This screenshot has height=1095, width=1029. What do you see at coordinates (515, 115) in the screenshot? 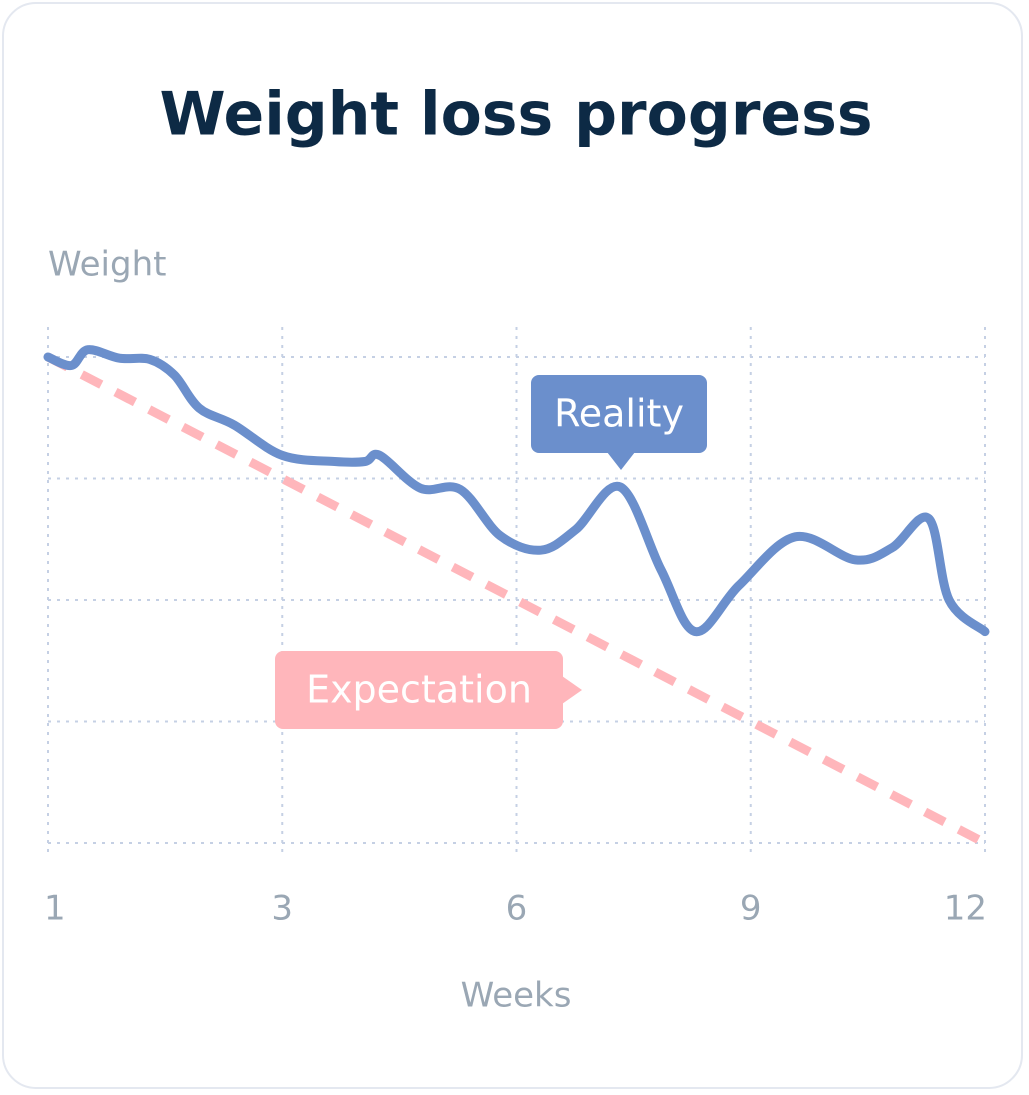
I see `chart-title: Weight loss progress` at bounding box center [515, 115].